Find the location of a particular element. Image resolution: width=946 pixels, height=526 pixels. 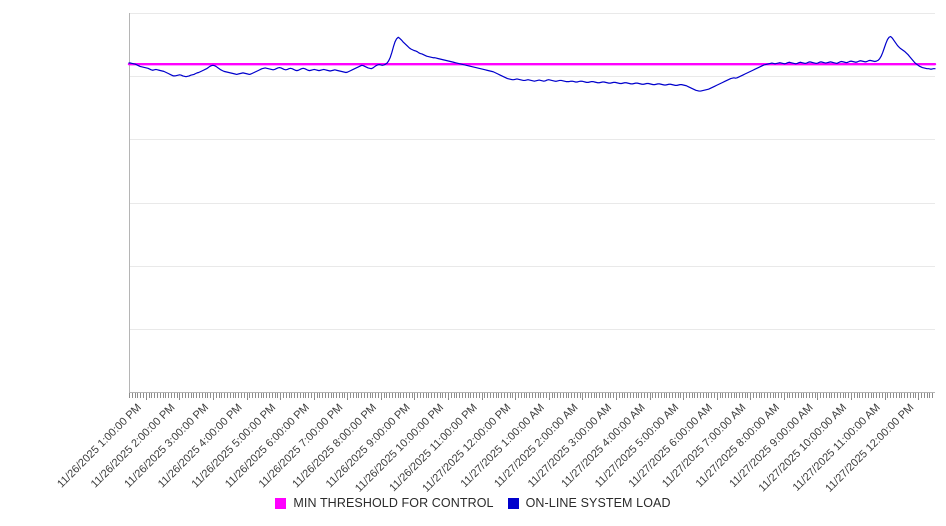

legend-entry-min-threshold: MIN THRESHOLD FOR CONTROL is located at coordinates (384, 503).